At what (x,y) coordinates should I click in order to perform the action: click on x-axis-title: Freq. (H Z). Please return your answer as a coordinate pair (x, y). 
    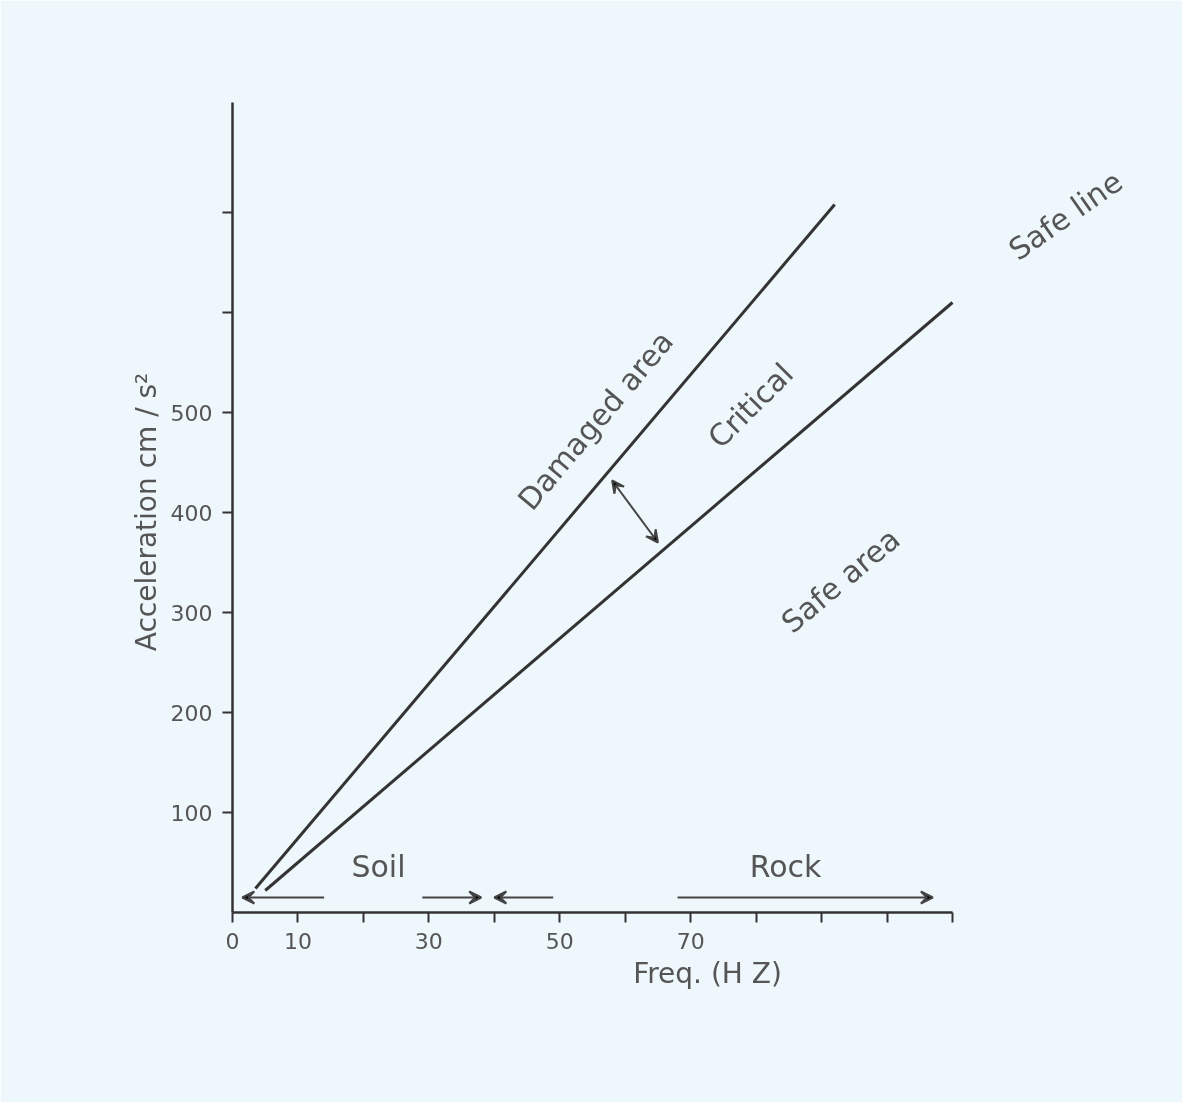
    Looking at the image, I should click on (707, 973).